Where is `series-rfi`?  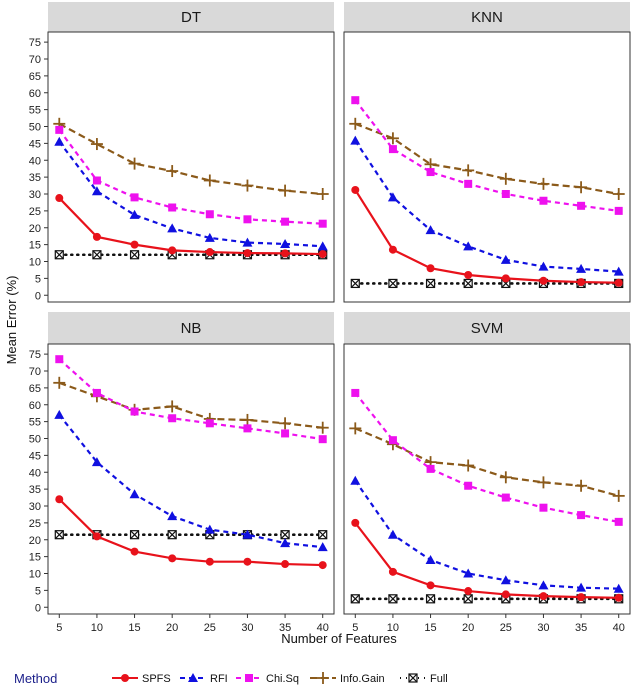
series-rfi is located at coordinates (191, 193).